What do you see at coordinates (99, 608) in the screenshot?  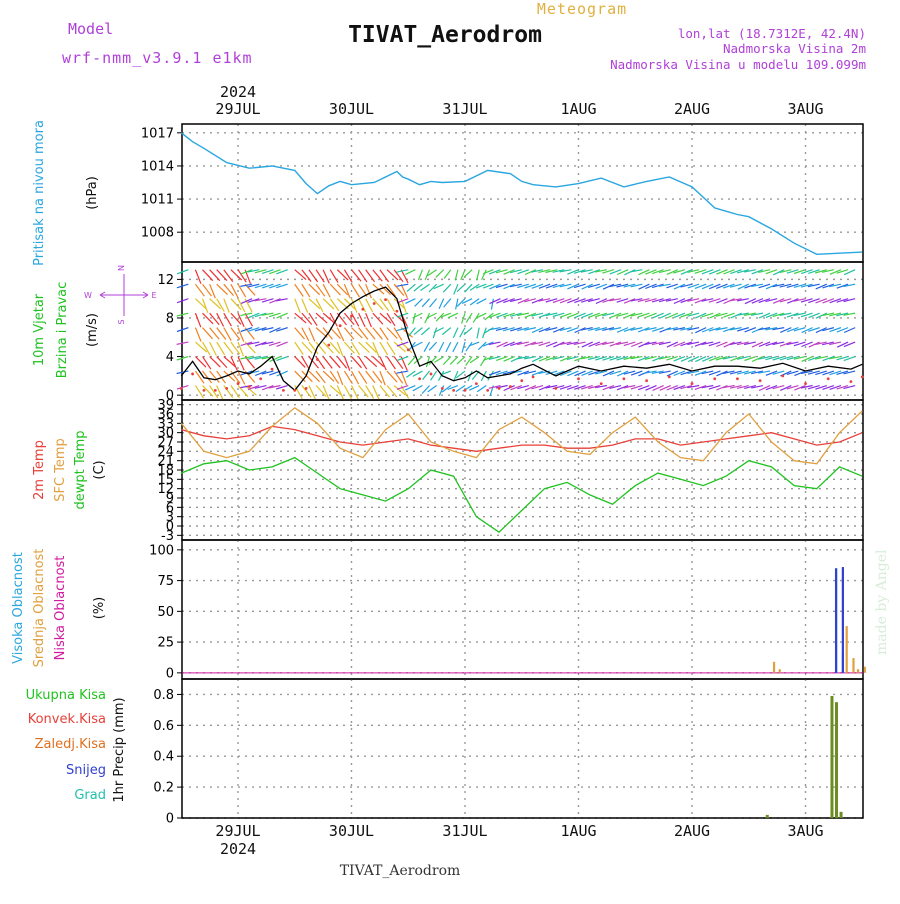 I see `cloud-unit: (%)` at bounding box center [99, 608].